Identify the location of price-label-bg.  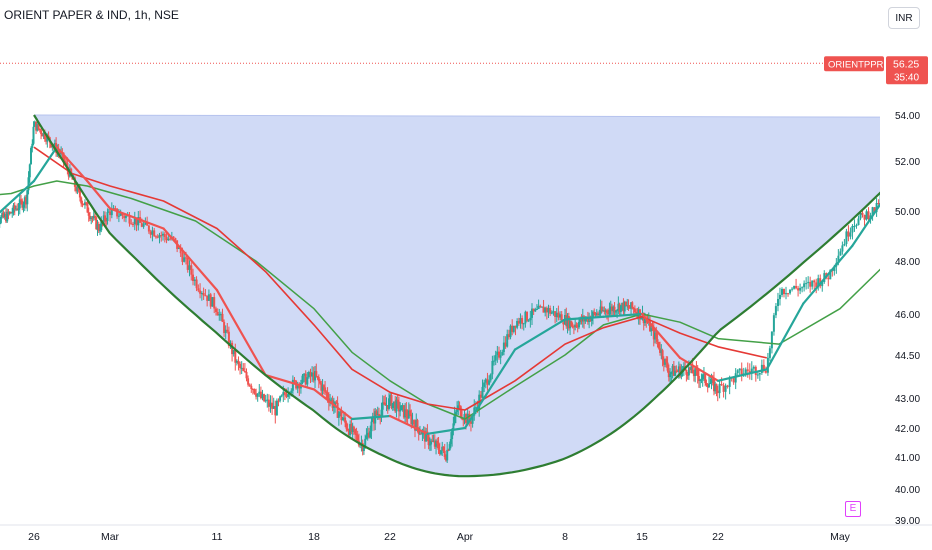
(907, 70).